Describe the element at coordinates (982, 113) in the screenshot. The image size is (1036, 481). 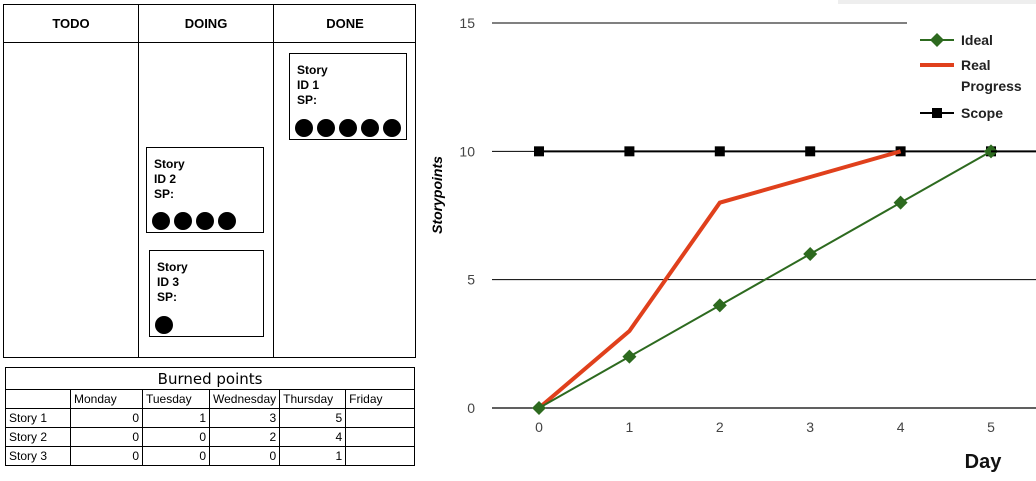
I see `legend-label: Scope` at that location.